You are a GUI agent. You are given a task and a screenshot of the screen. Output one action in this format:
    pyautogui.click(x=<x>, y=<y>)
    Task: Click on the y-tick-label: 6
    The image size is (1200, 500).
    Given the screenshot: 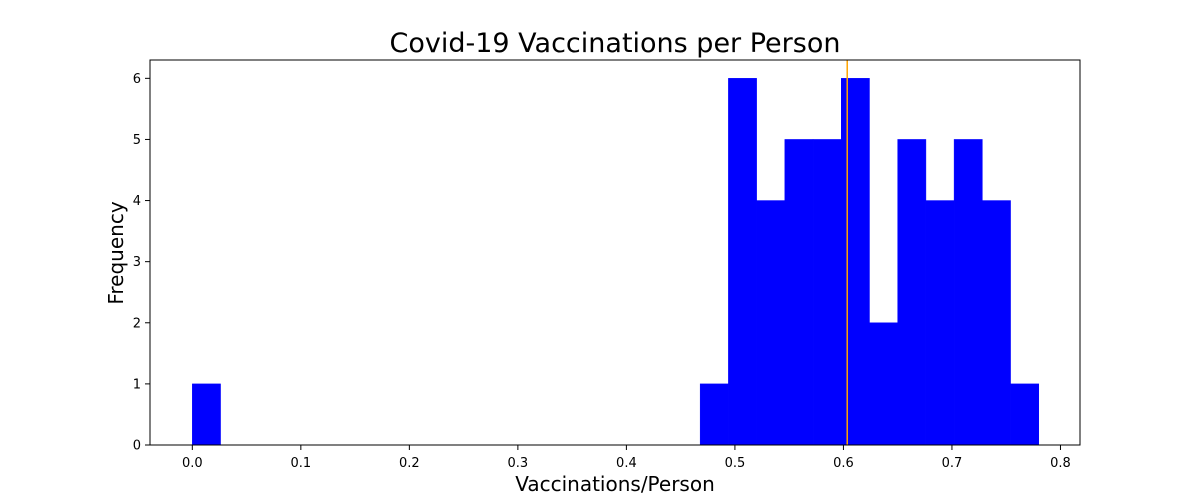 What is the action you would take?
    pyautogui.click(x=137, y=79)
    